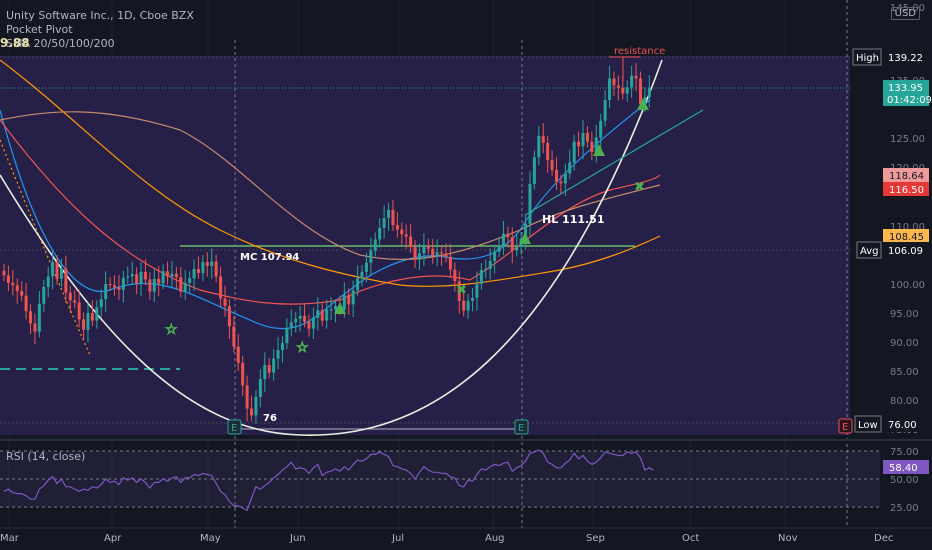 The height and width of the screenshot is (550, 932). I want to click on trendline-rising, so click(614, 162).